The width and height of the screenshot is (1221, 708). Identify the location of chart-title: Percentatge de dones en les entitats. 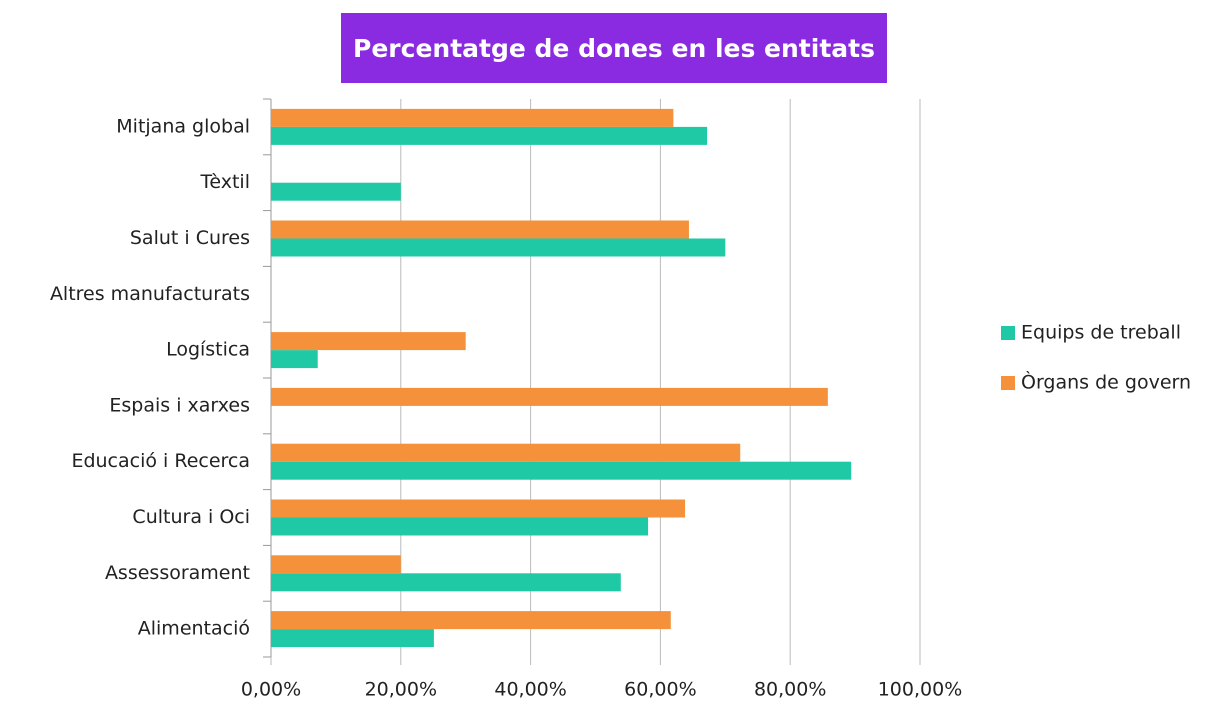
(614, 48).